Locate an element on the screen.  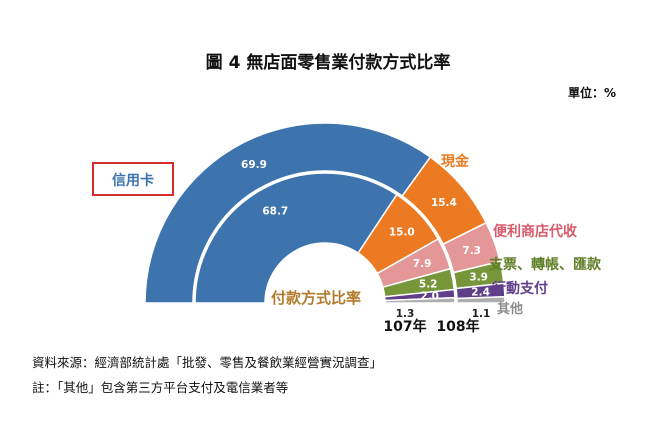
category-label-0: 信用卡 is located at coordinates (133, 180).